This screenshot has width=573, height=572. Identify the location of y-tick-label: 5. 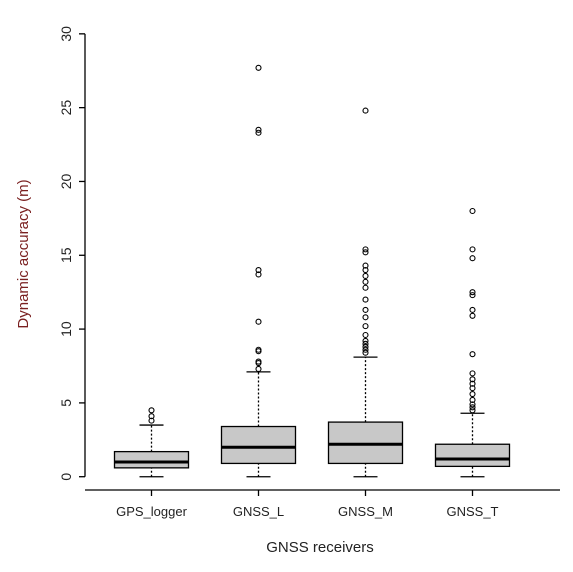
(66, 403).